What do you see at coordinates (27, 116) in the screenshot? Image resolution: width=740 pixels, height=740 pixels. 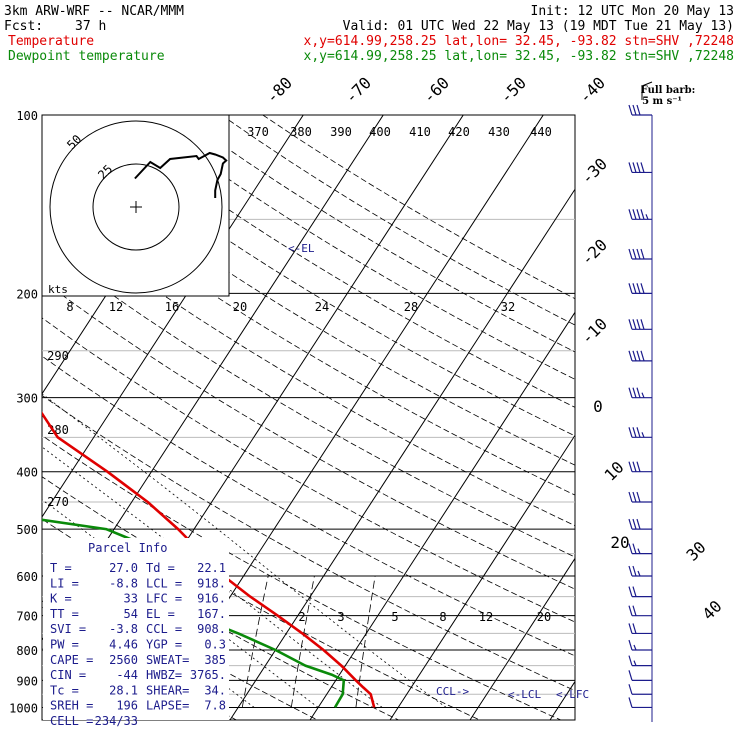 I see `pressure-tick-label: 100` at bounding box center [27, 116].